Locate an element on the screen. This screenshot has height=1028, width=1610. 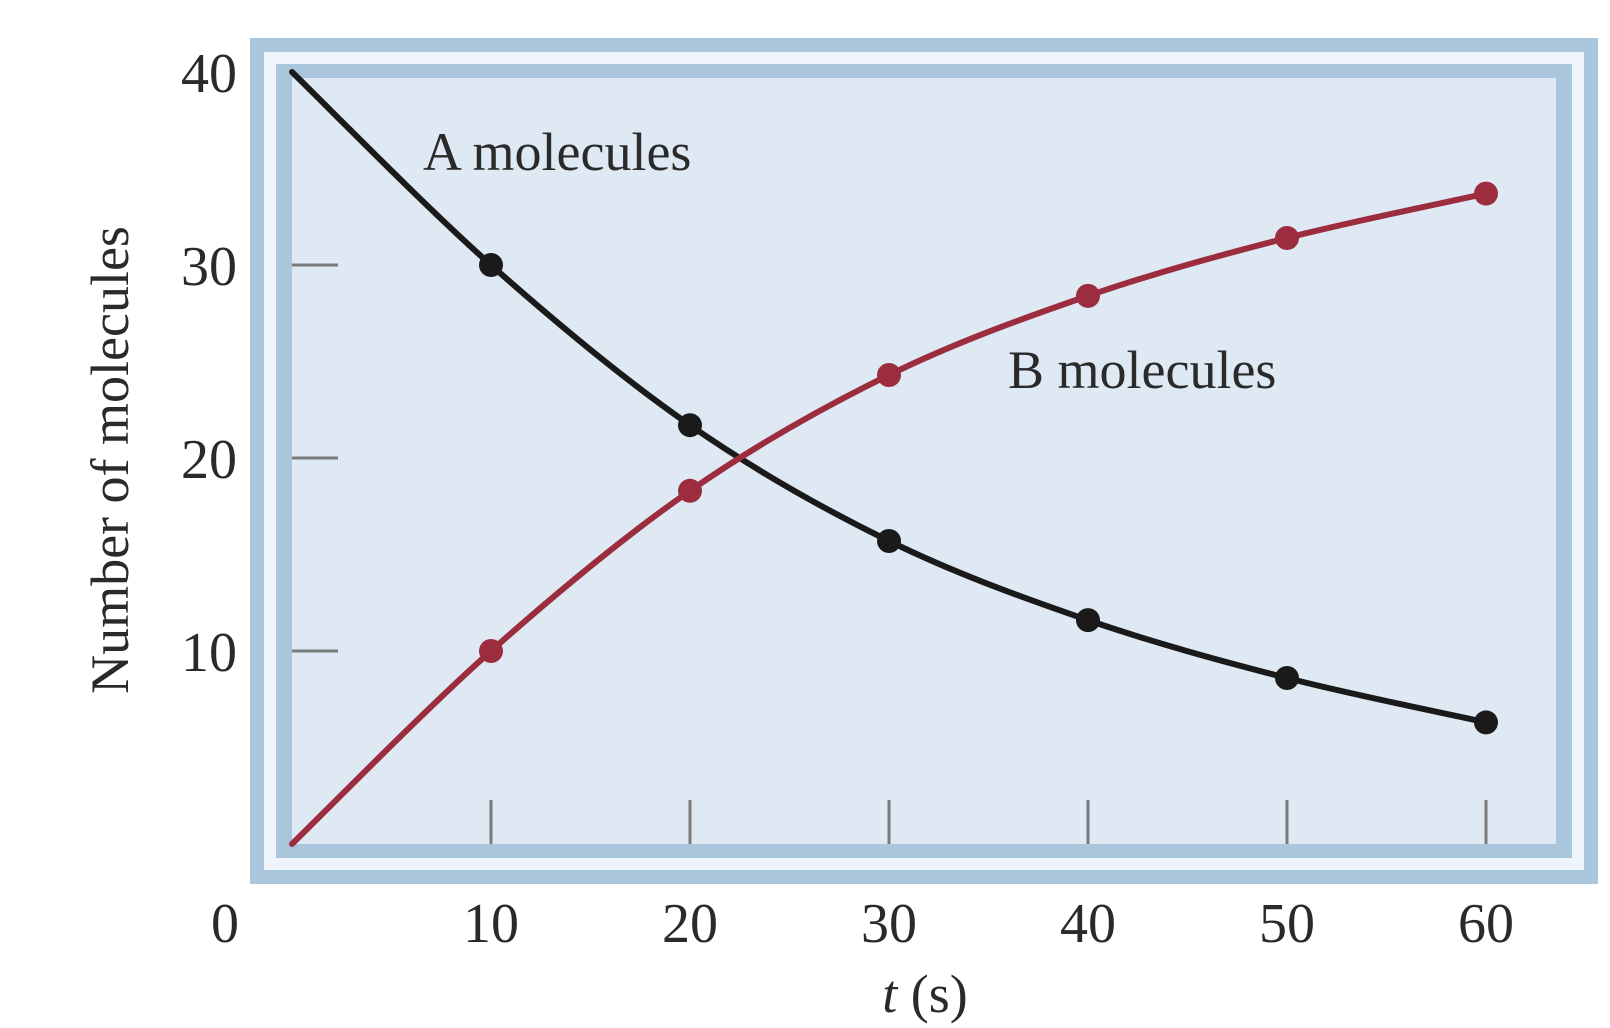
x-axis-title: t (s) is located at coordinates (925, 994).